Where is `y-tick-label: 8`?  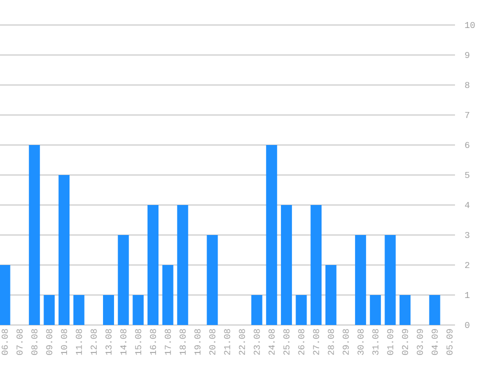 y-tick-label: 8 is located at coordinates (467, 85).